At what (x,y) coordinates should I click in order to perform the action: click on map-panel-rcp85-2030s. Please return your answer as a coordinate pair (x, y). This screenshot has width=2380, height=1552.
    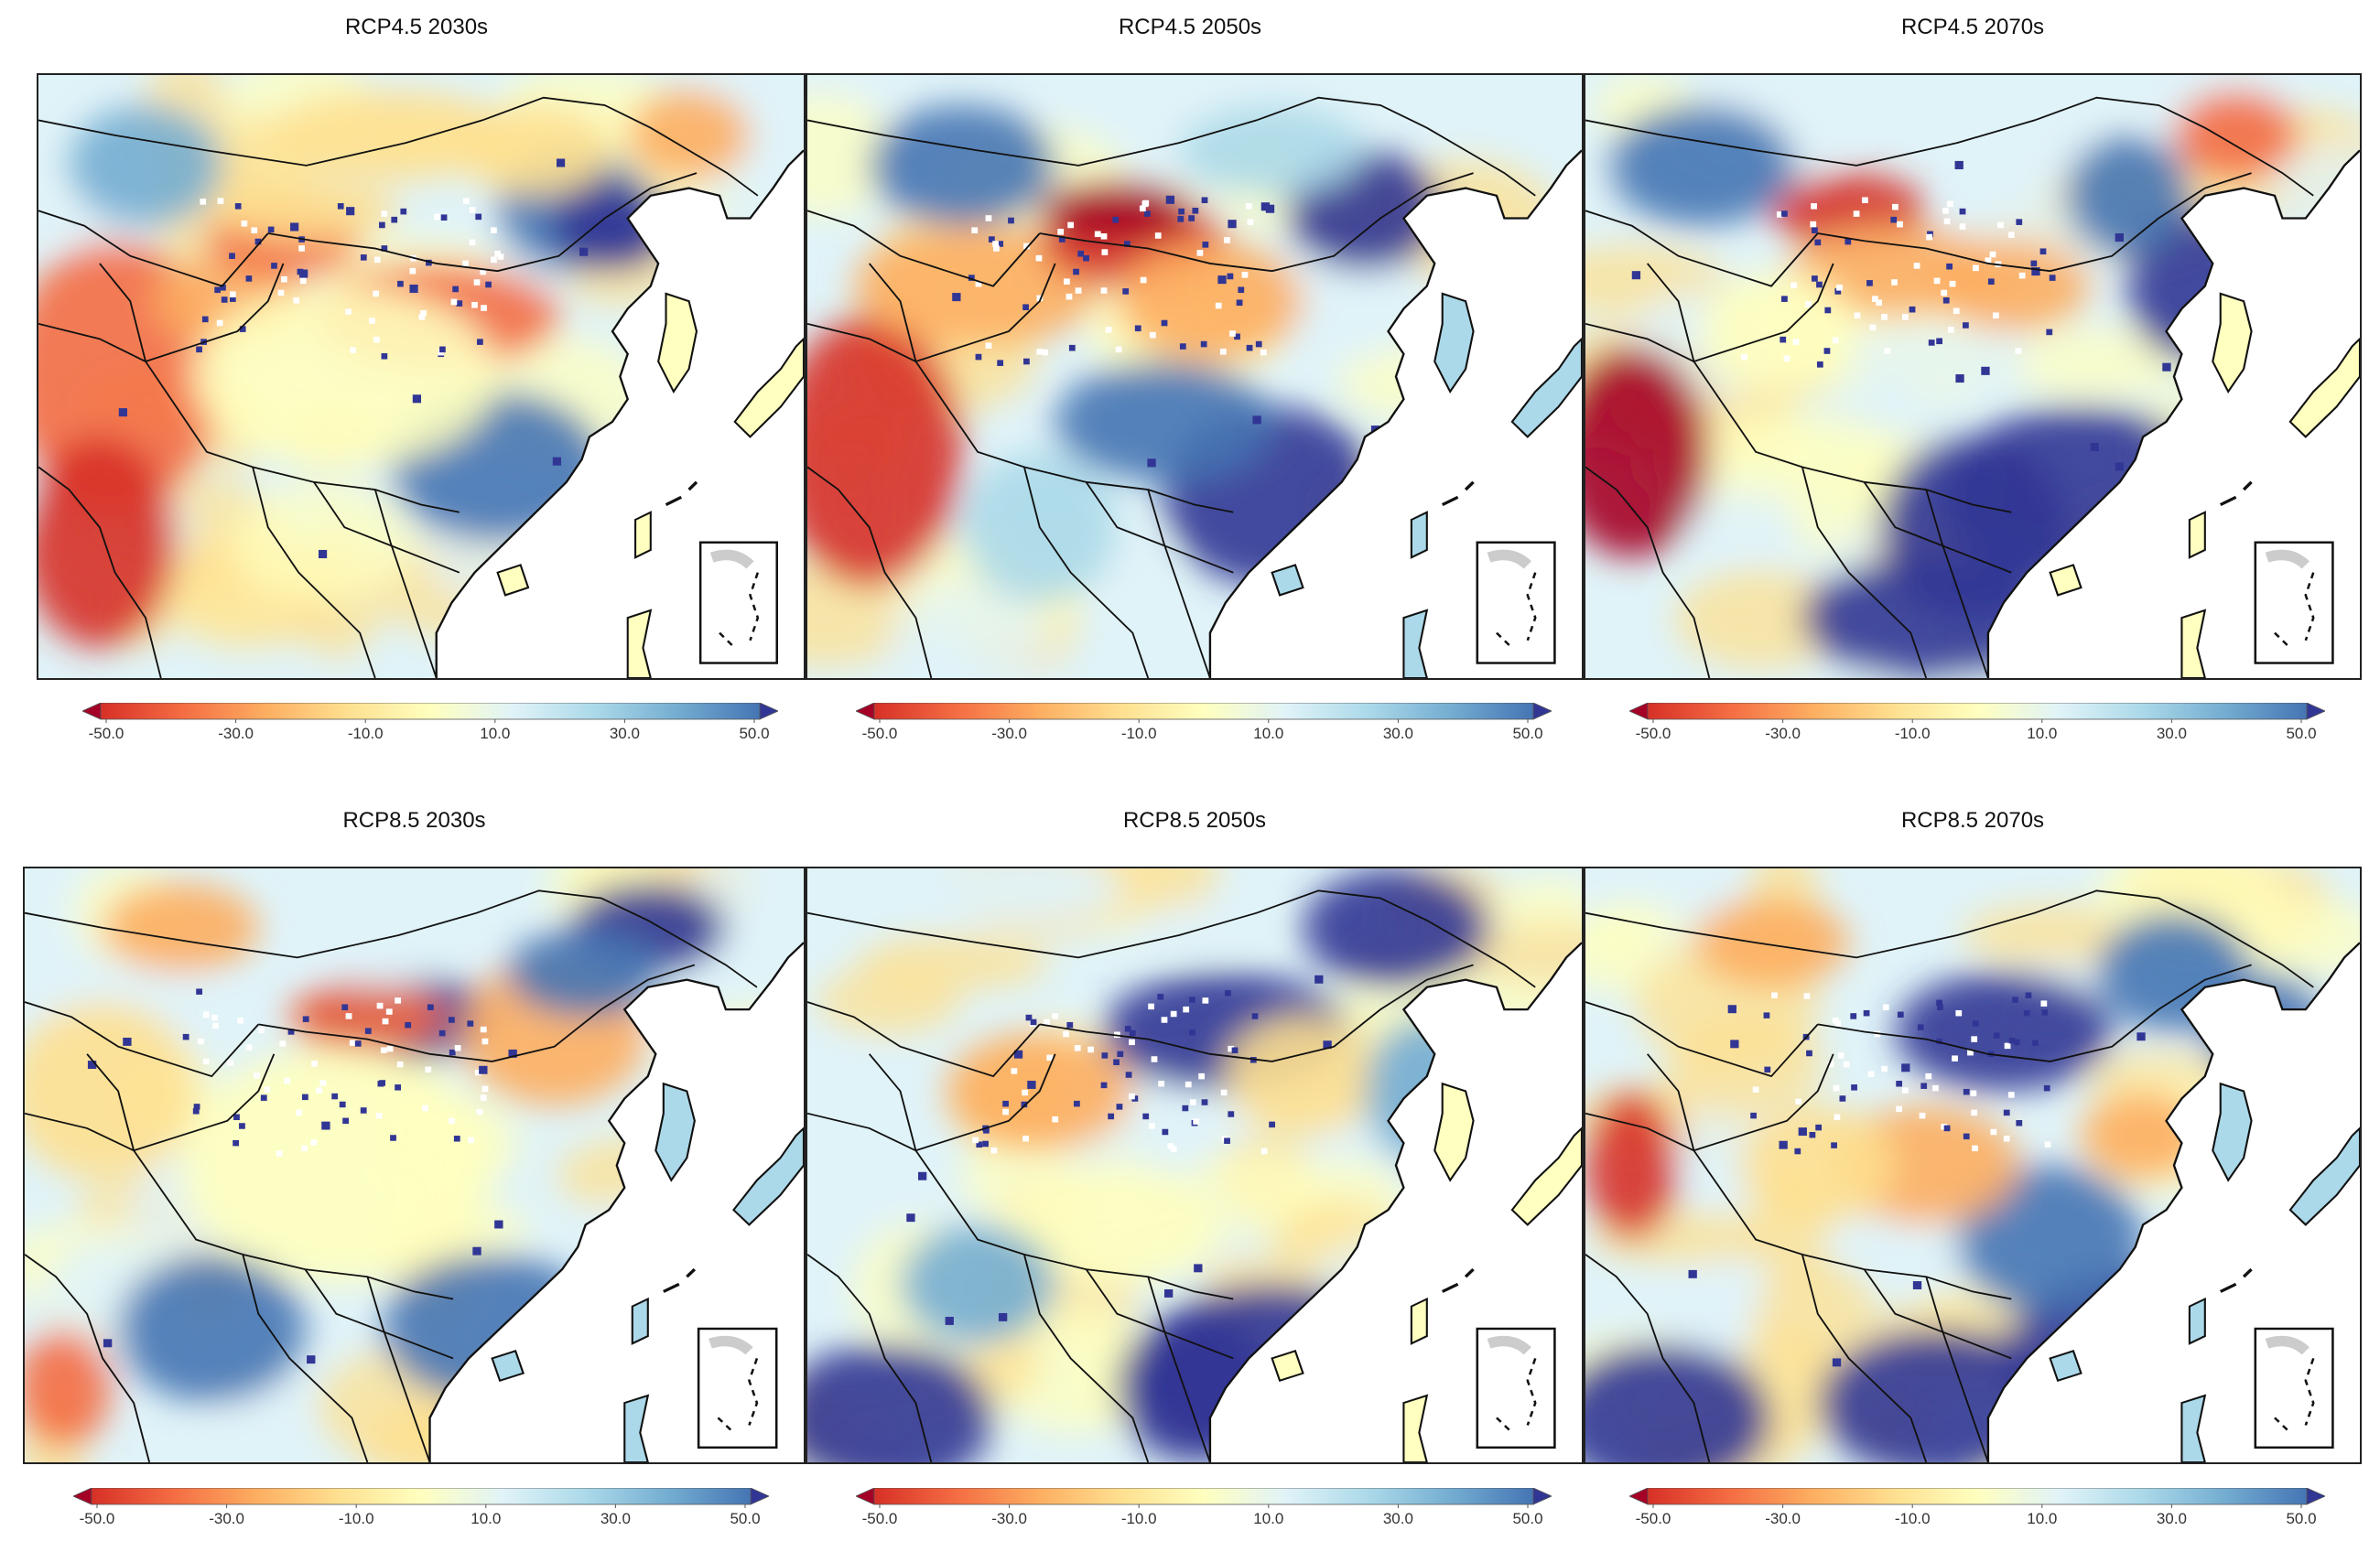
    Looking at the image, I should click on (414, 1165).